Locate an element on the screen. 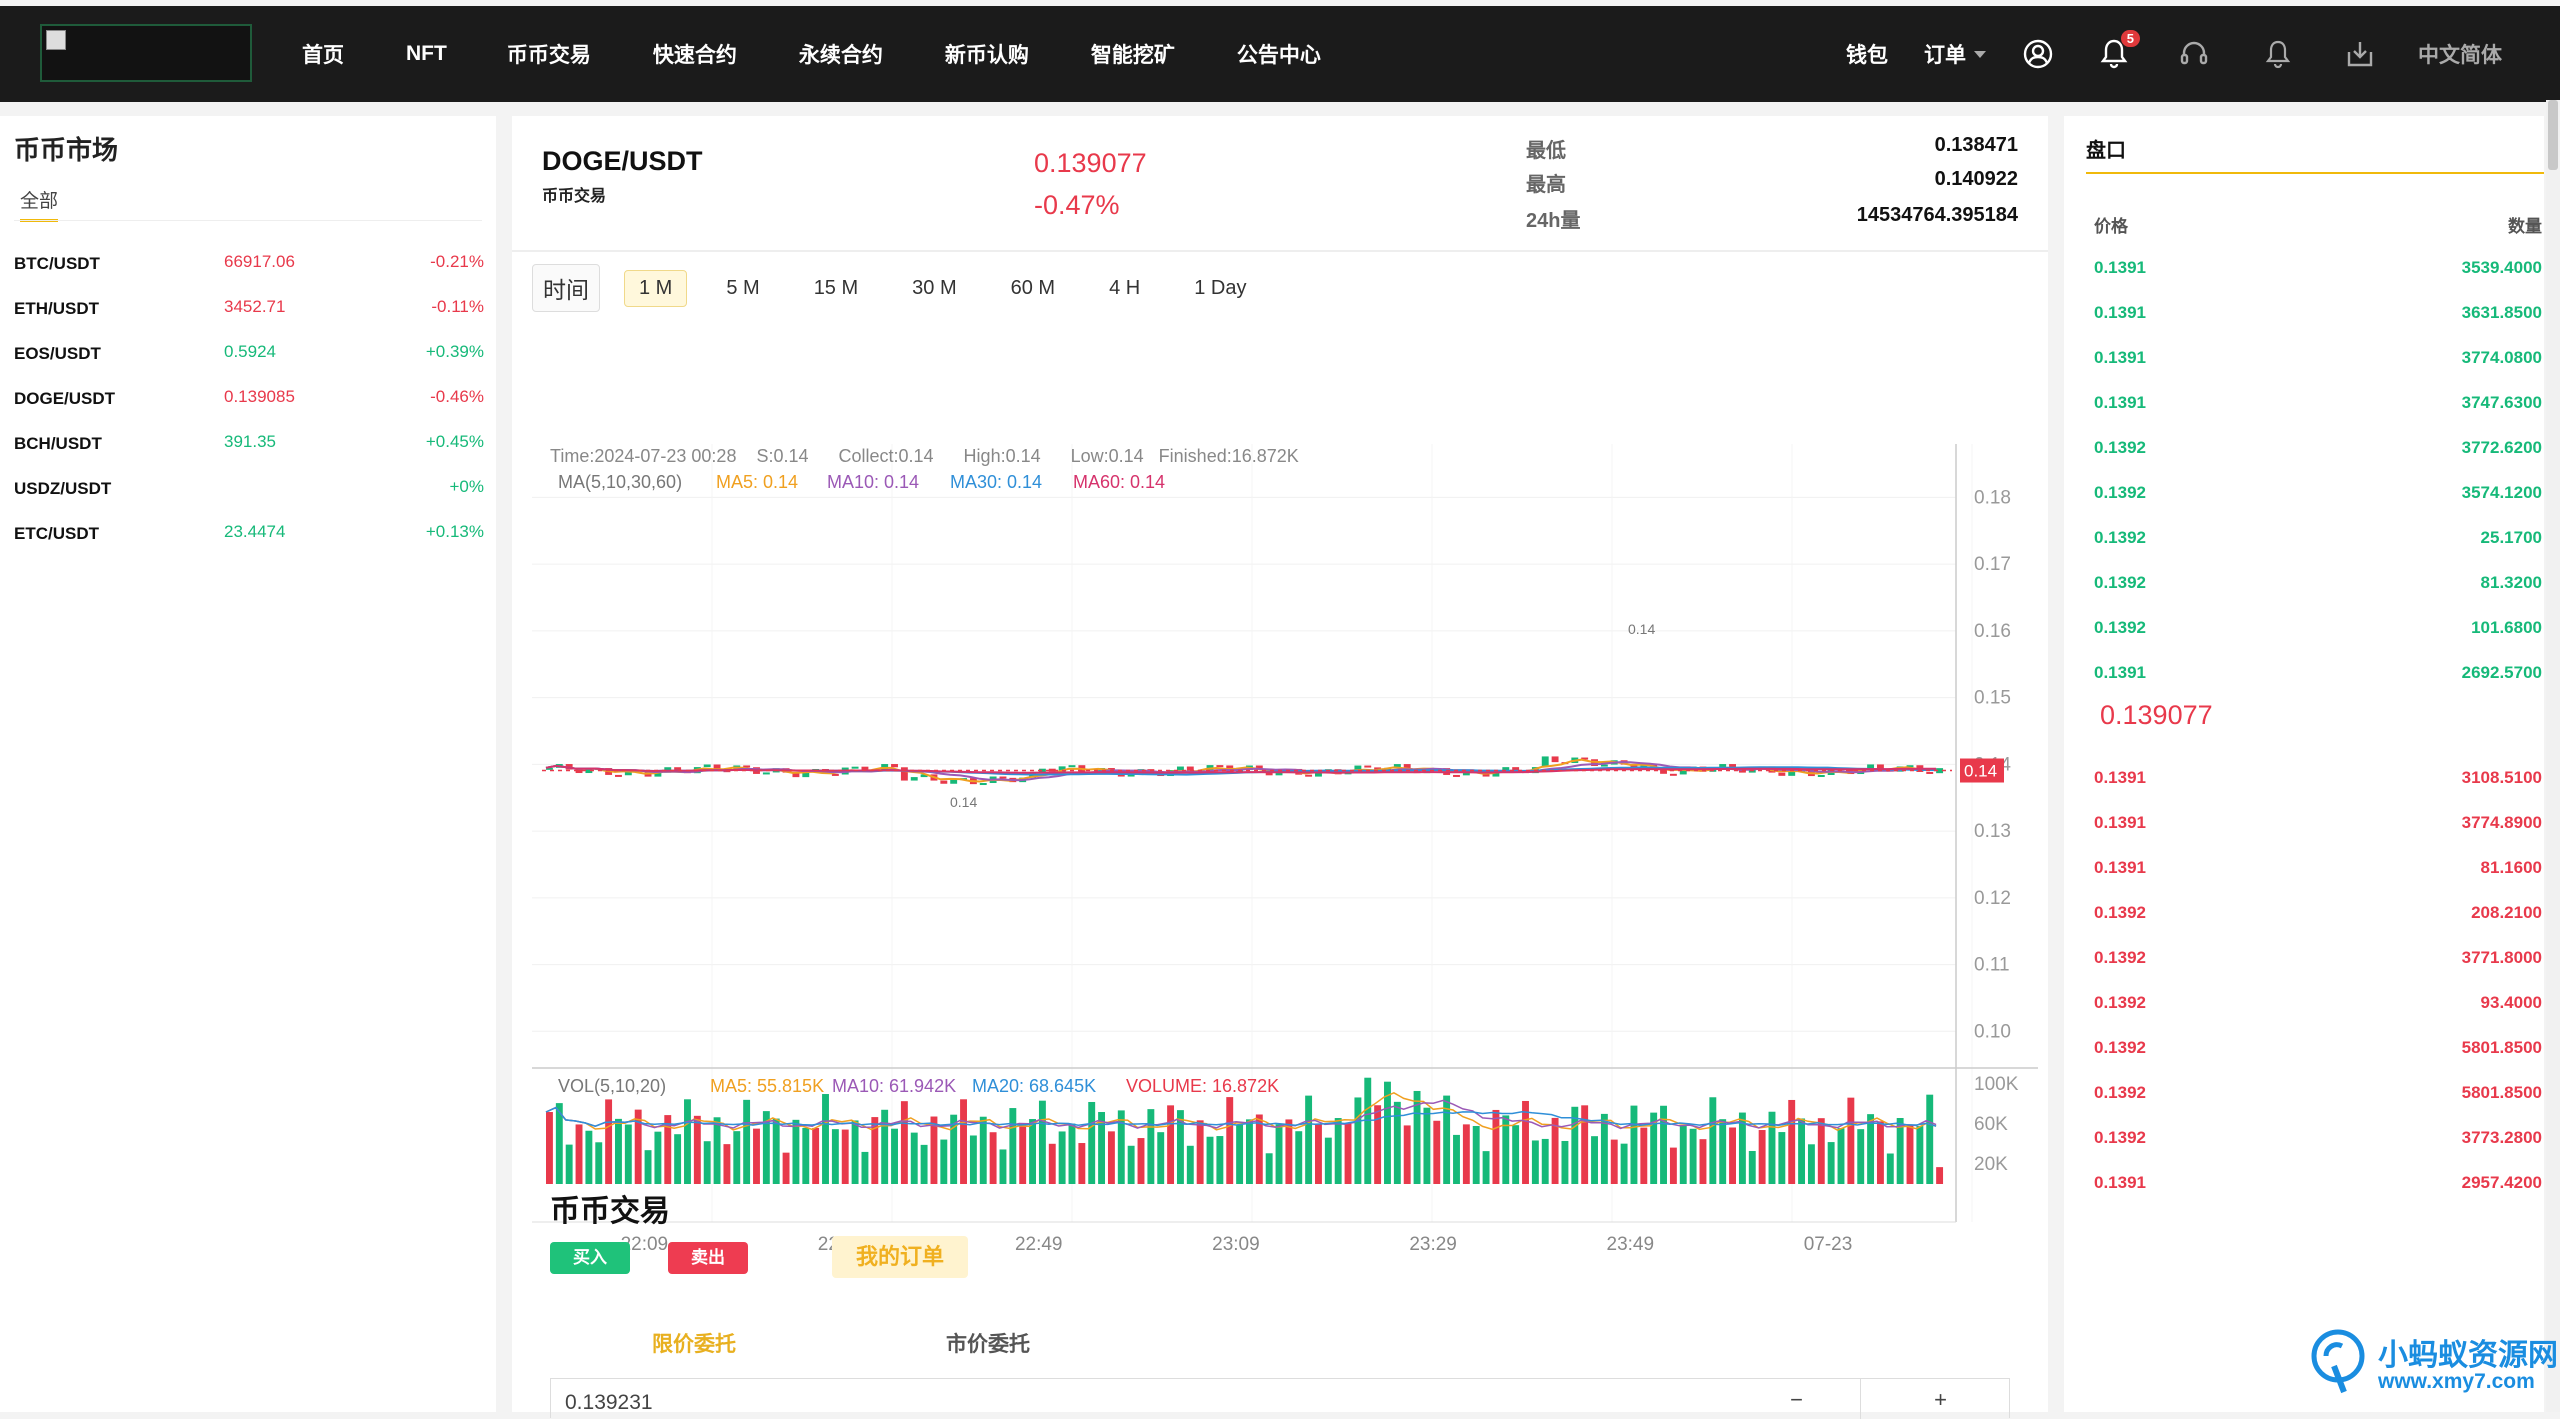 The height and width of the screenshot is (1419, 2560). bid-row: 0.1391 2957.4200 is located at coordinates (2318, 1188).